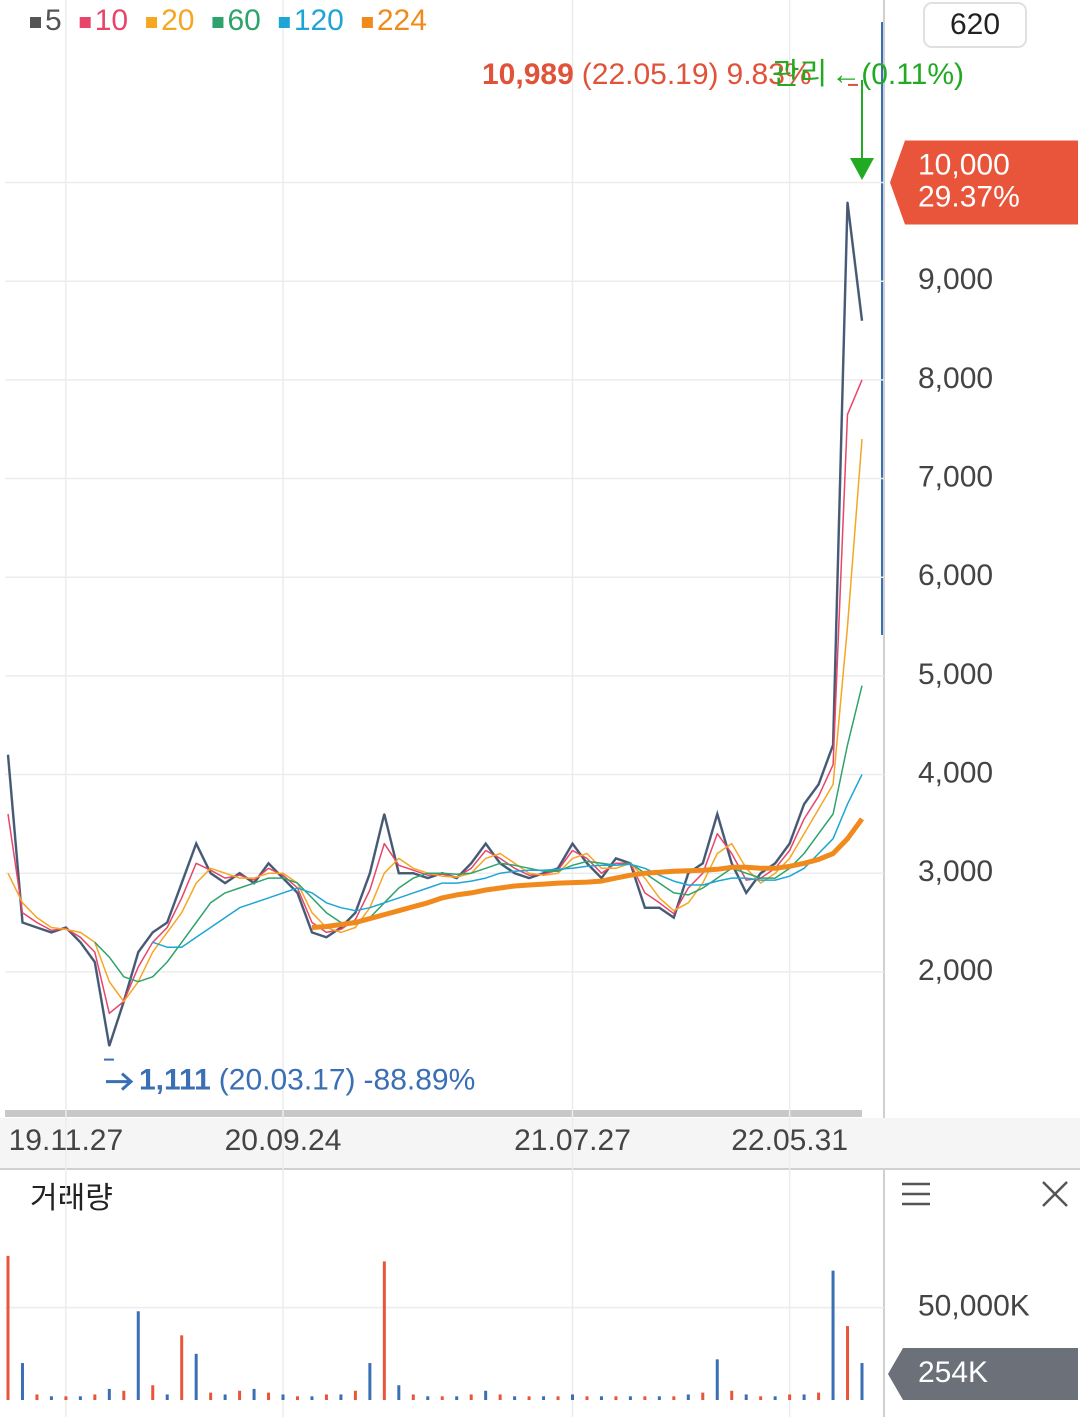 The image size is (1080, 1417). What do you see at coordinates (799, 74) in the screenshot?
I see `alert-label: 관리` at bounding box center [799, 74].